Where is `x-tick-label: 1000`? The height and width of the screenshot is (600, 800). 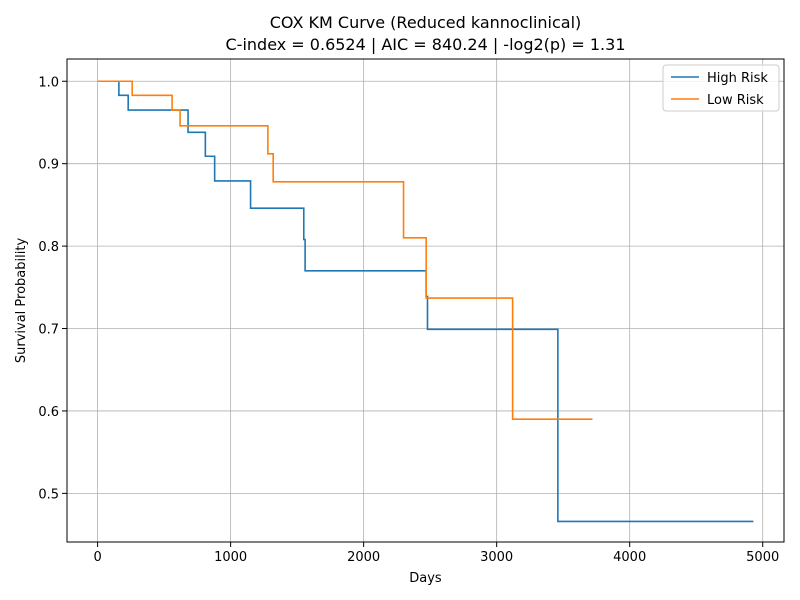
x-tick-label: 1000 is located at coordinates (230, 557).